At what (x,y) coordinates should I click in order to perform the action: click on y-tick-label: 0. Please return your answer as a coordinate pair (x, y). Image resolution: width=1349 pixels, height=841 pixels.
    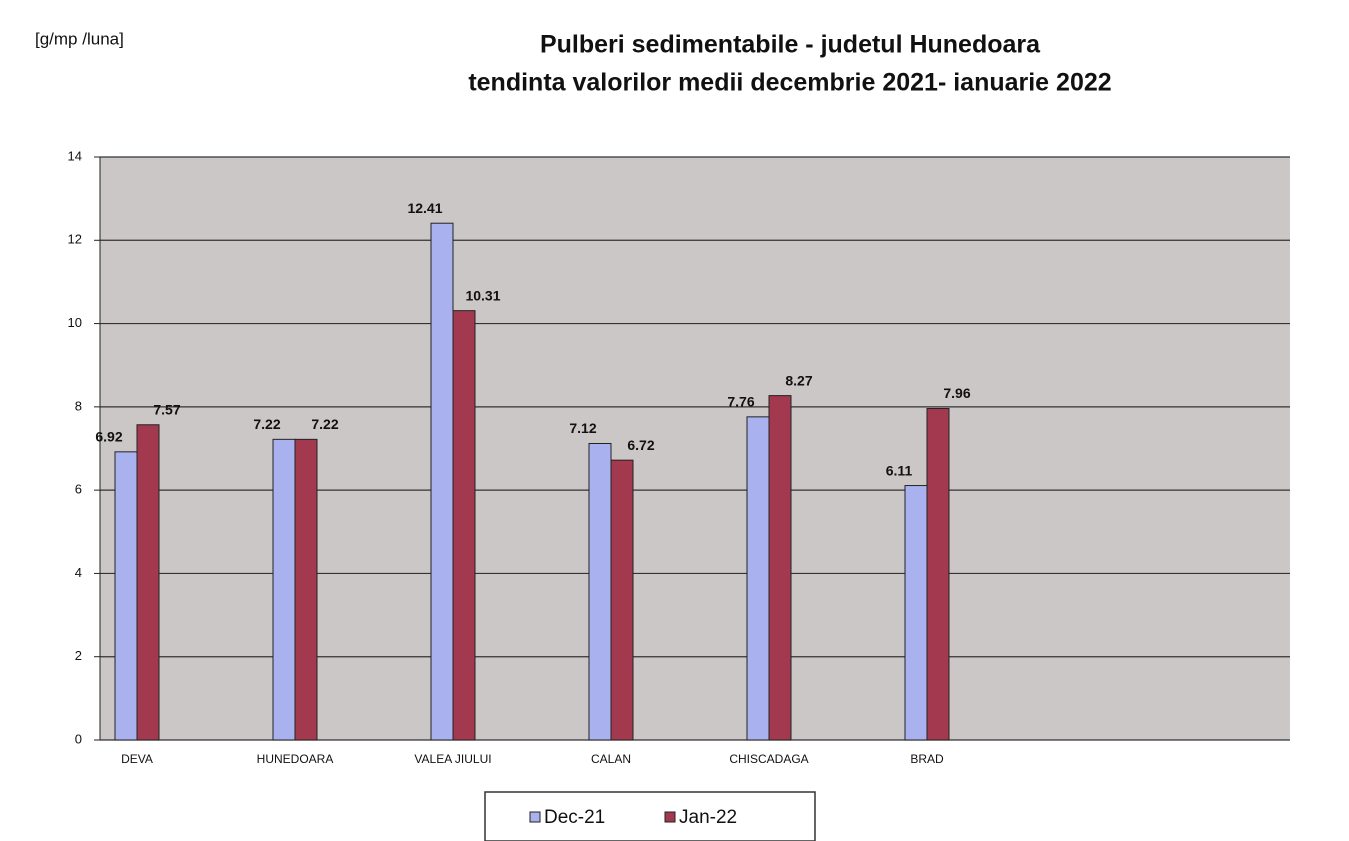
    Looking at the image, I should click on (78, 738).